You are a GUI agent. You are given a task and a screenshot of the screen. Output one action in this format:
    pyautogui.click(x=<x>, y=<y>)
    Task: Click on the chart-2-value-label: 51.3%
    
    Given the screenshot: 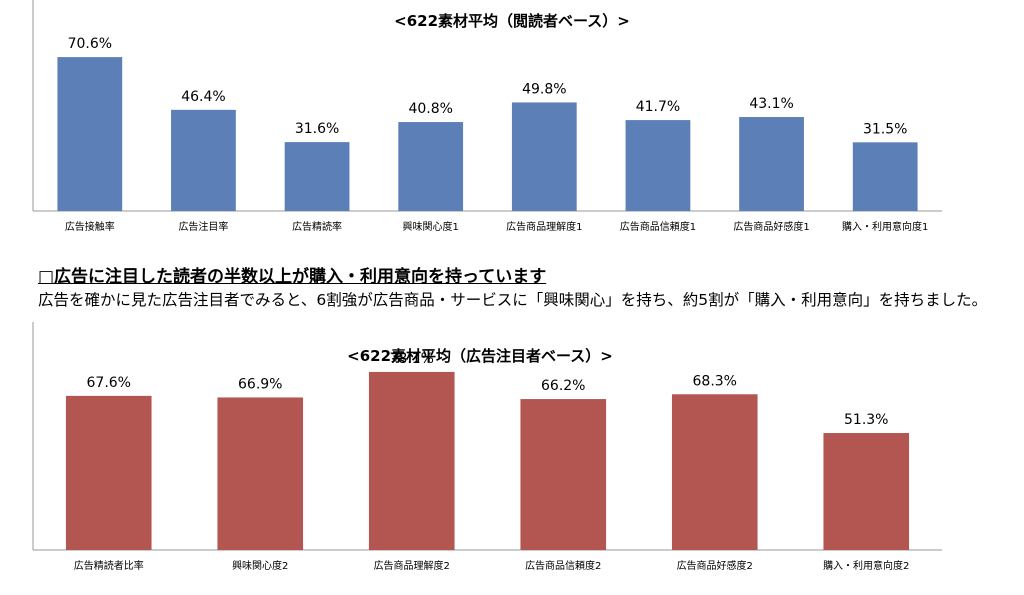 What is the action you would take?
    pyautogui.click(x=866, y=420)
    